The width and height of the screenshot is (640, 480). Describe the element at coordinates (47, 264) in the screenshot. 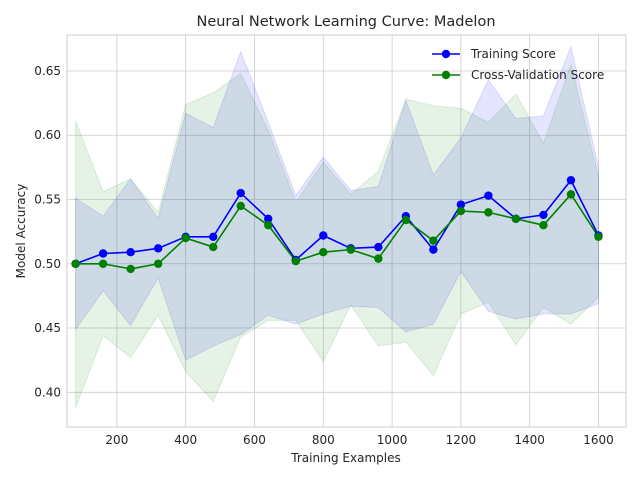

I see `y-tick-label: 0.50` at that location.